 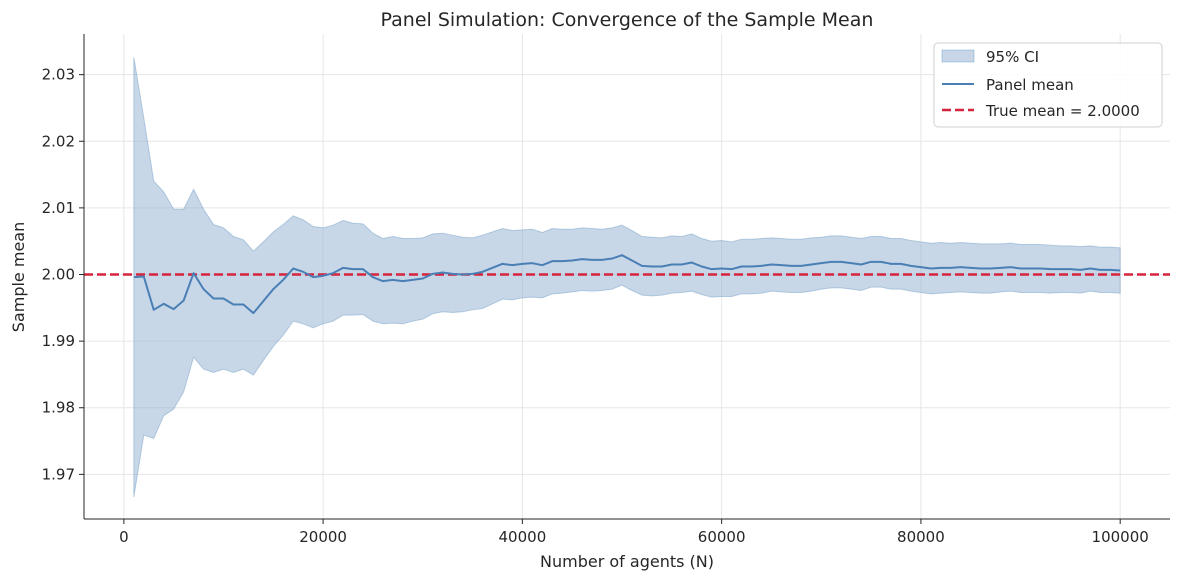 I want to click on x-tick-label: 20000, so click(x=323, y=537).